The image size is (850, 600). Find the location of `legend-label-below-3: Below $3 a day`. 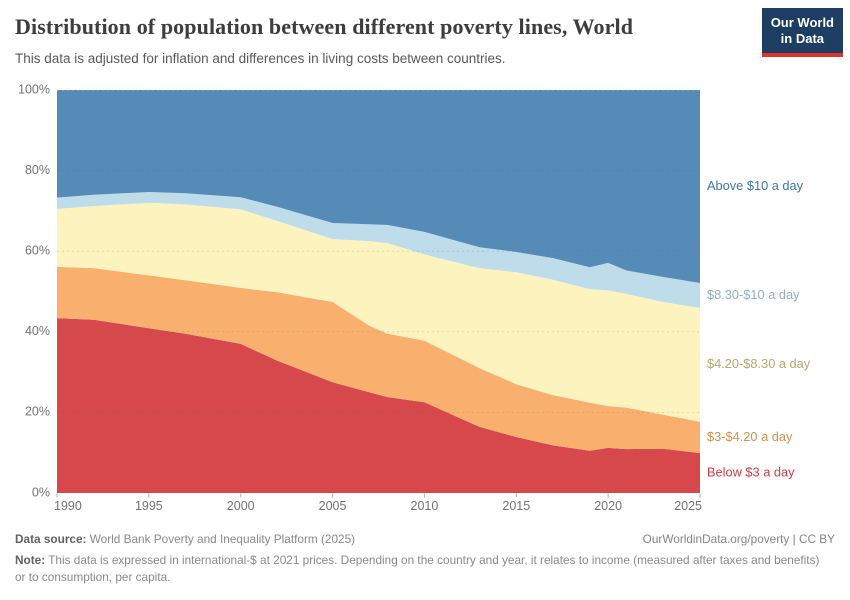

legend-label-below-3: Below $3 a day is located at coordinates (751, 471).